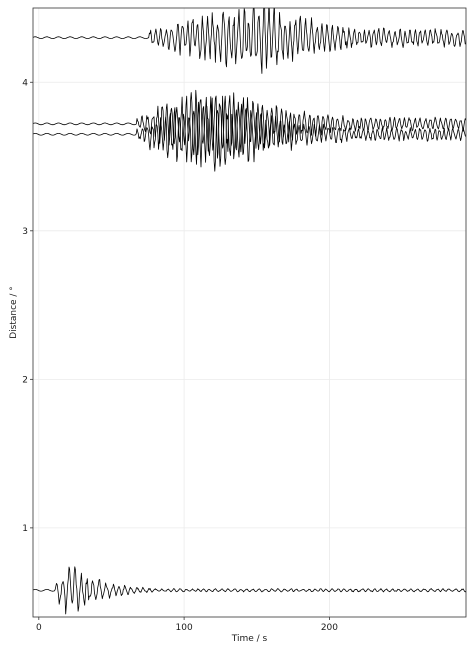  I want to click on y-tick-label: 2, so click(25, 380).